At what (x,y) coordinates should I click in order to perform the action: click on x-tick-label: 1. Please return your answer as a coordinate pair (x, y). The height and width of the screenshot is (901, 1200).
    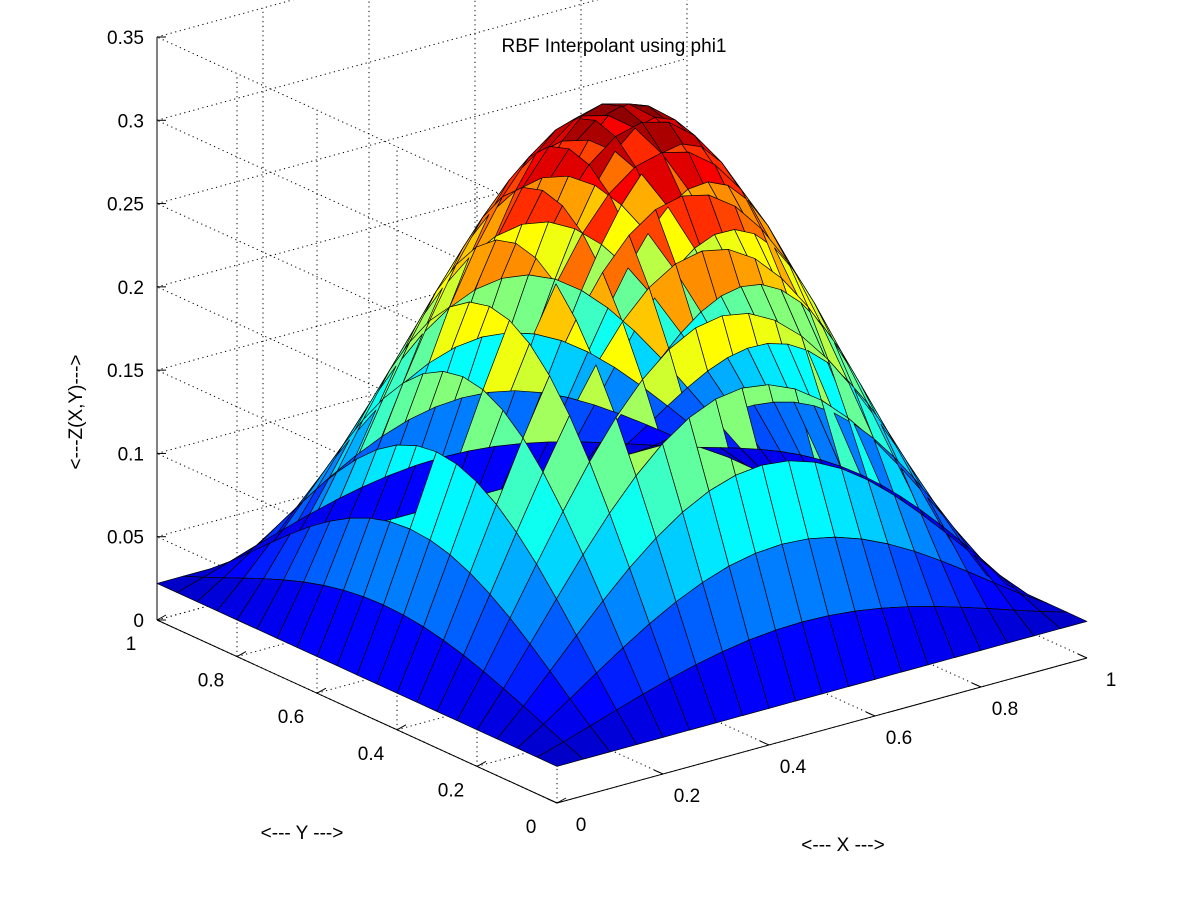
    Looking at the image, I should click on (1111, 680).